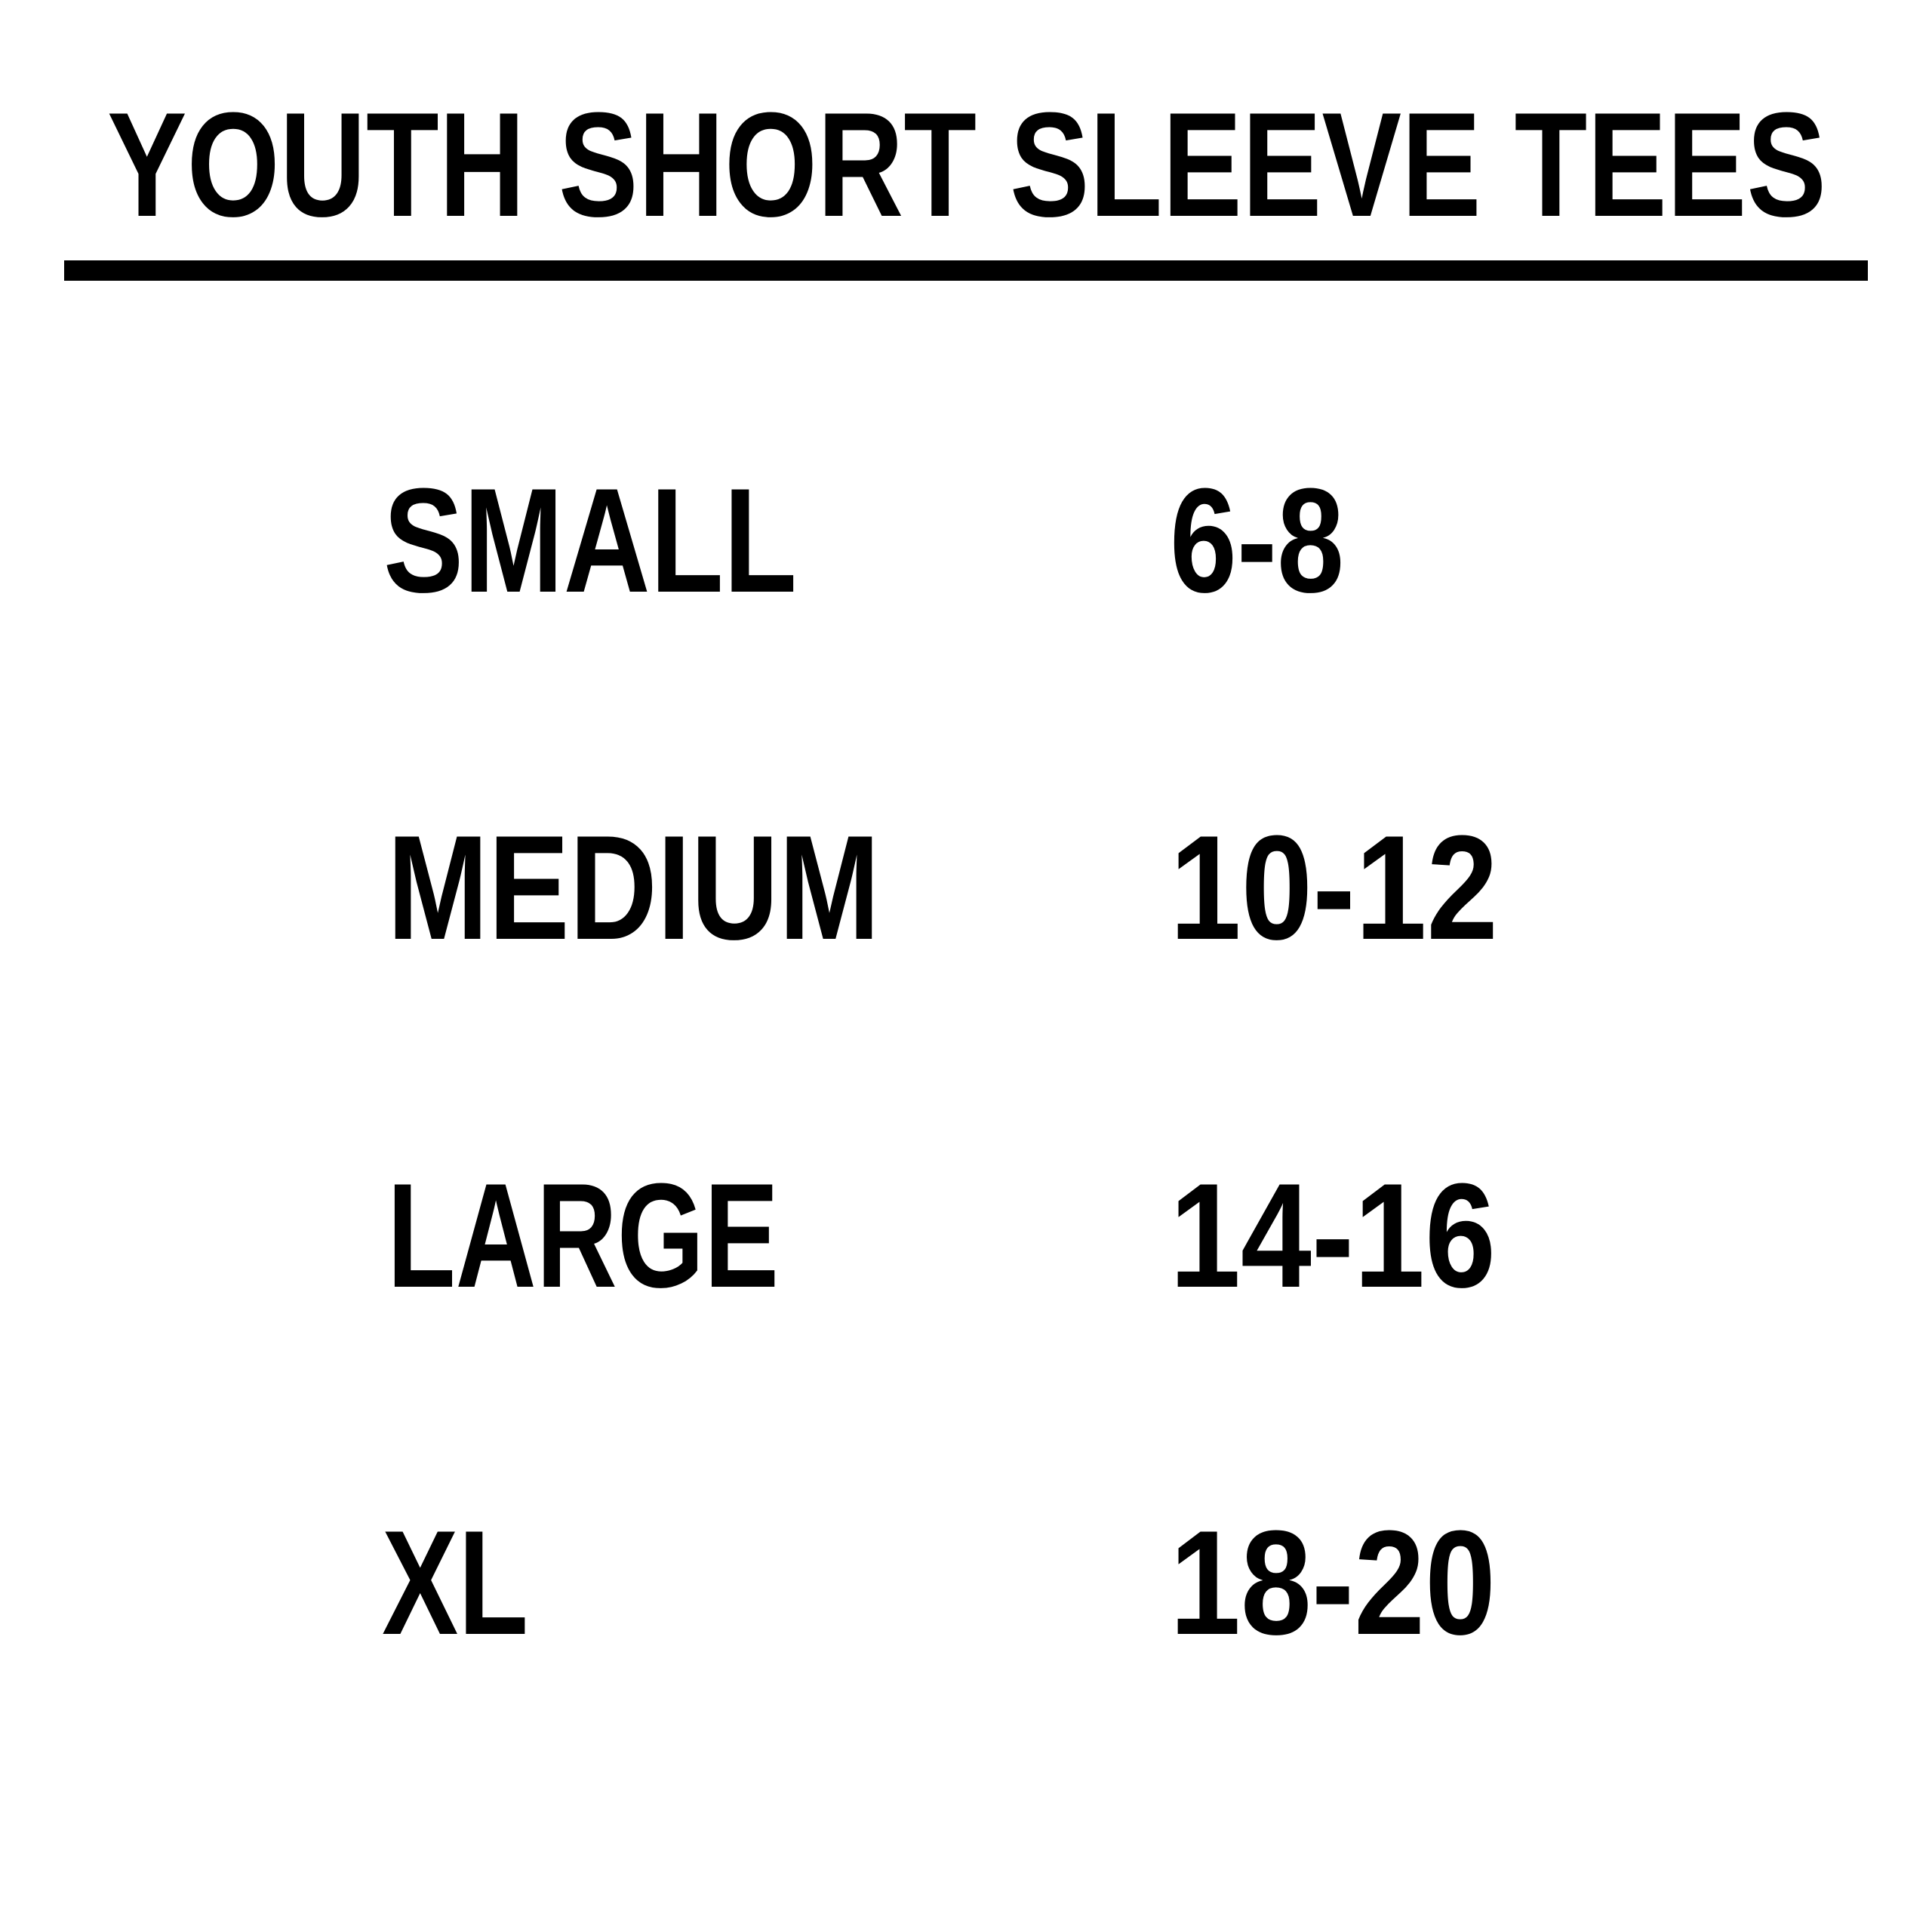 Image resolution: width=1932 pixels, height=1932 pixels. Describe the element at coordinates (966, 270) in the screenshot. I see `title-divider` at that location.